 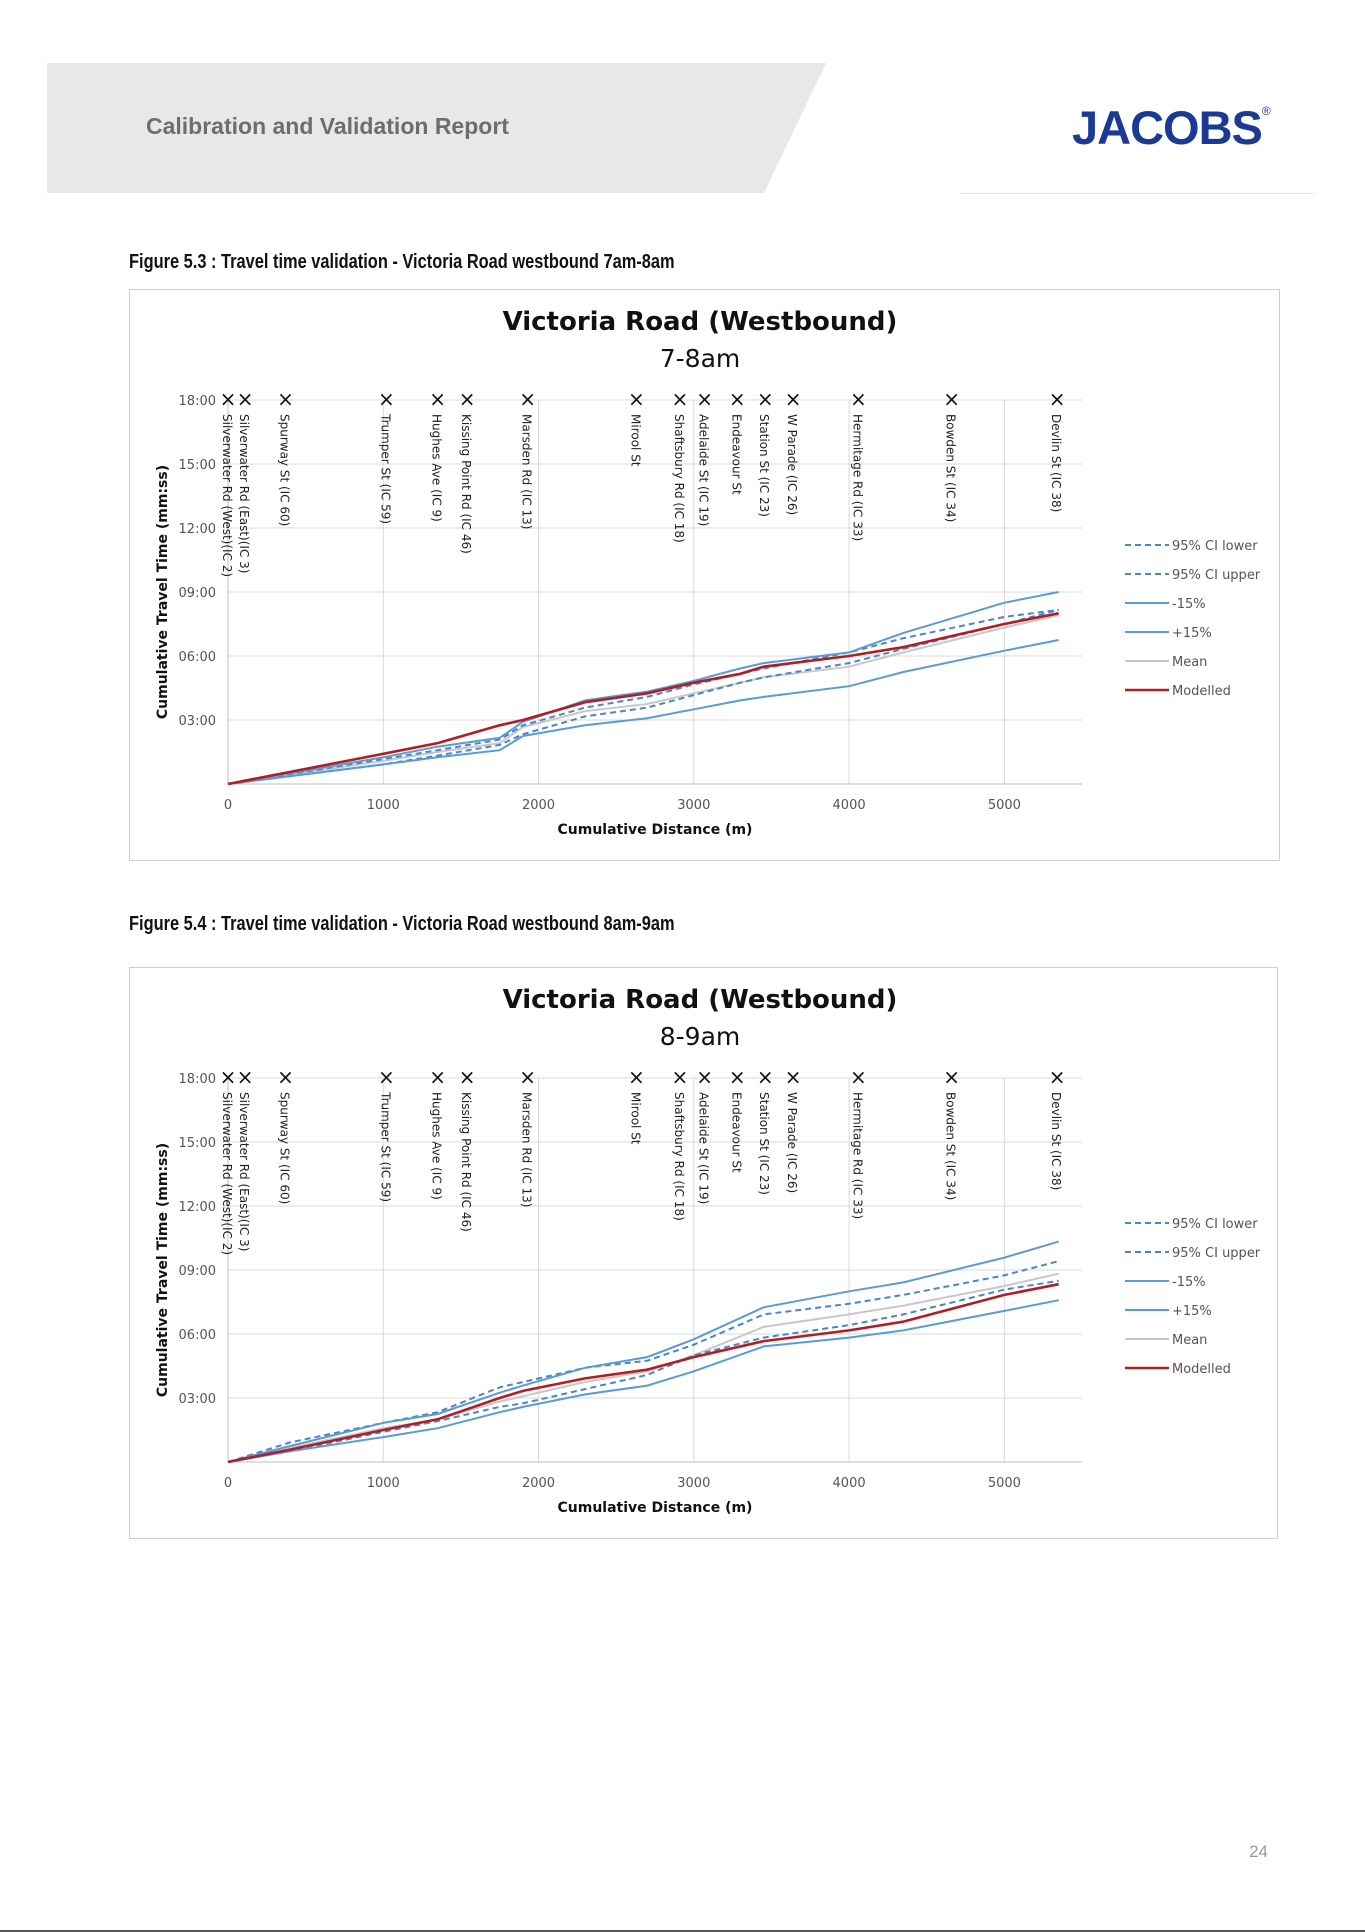 I want to click on header-divider, so click(x=1137, y=193).